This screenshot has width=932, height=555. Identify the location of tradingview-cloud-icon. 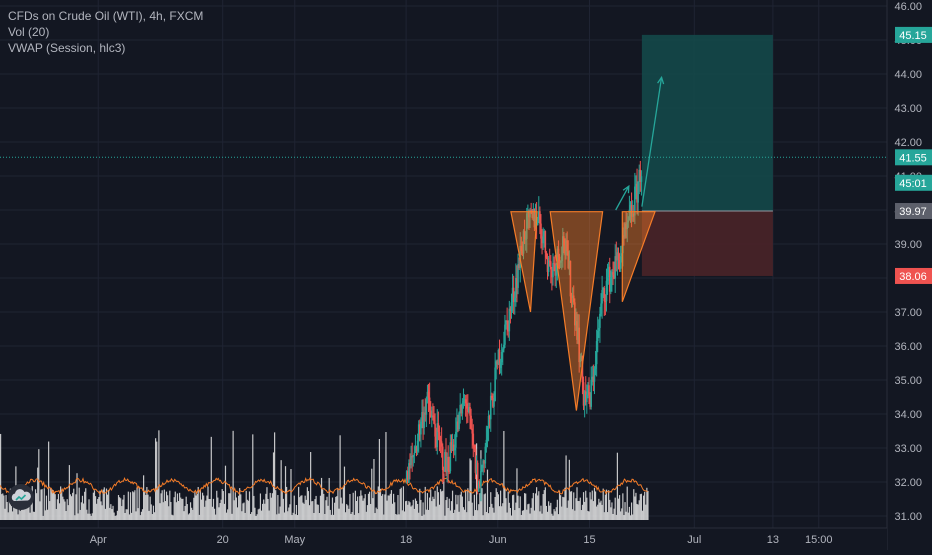
(21, 497).